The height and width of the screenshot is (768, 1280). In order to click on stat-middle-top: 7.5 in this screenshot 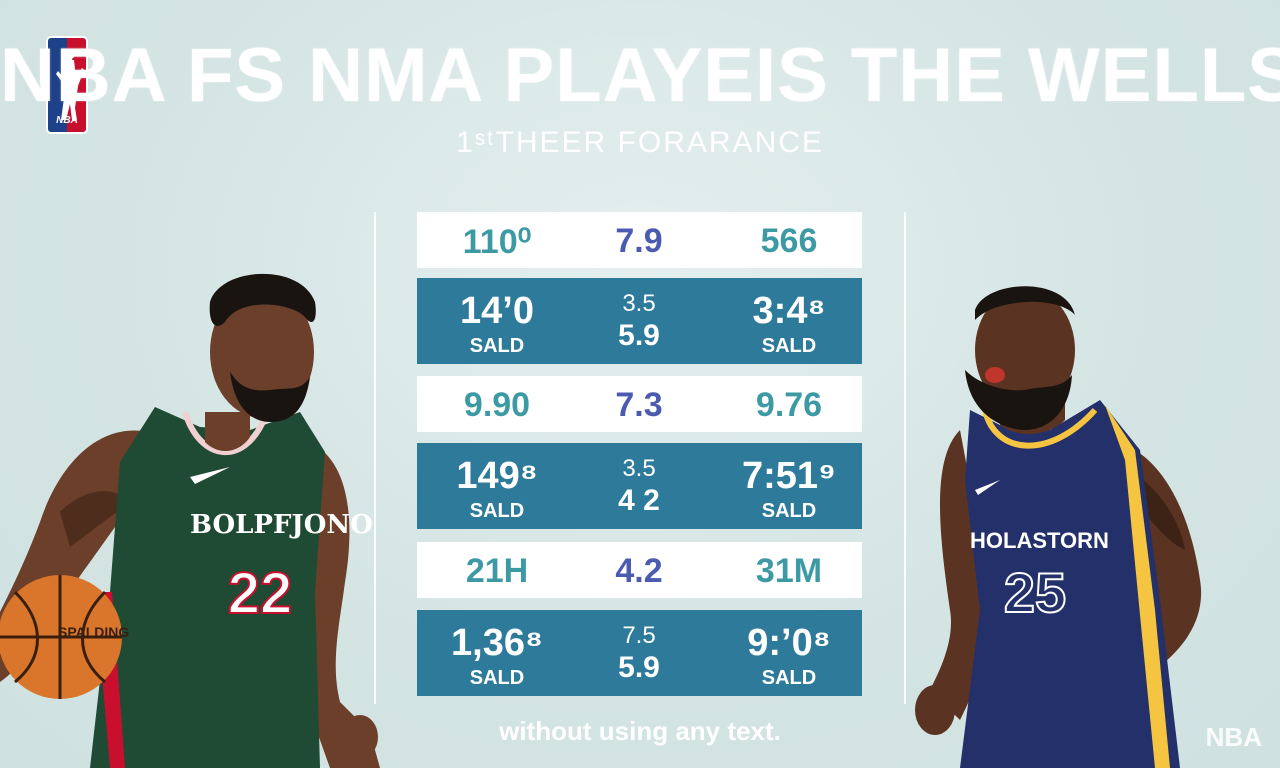, I will do `click(639, 635)`.